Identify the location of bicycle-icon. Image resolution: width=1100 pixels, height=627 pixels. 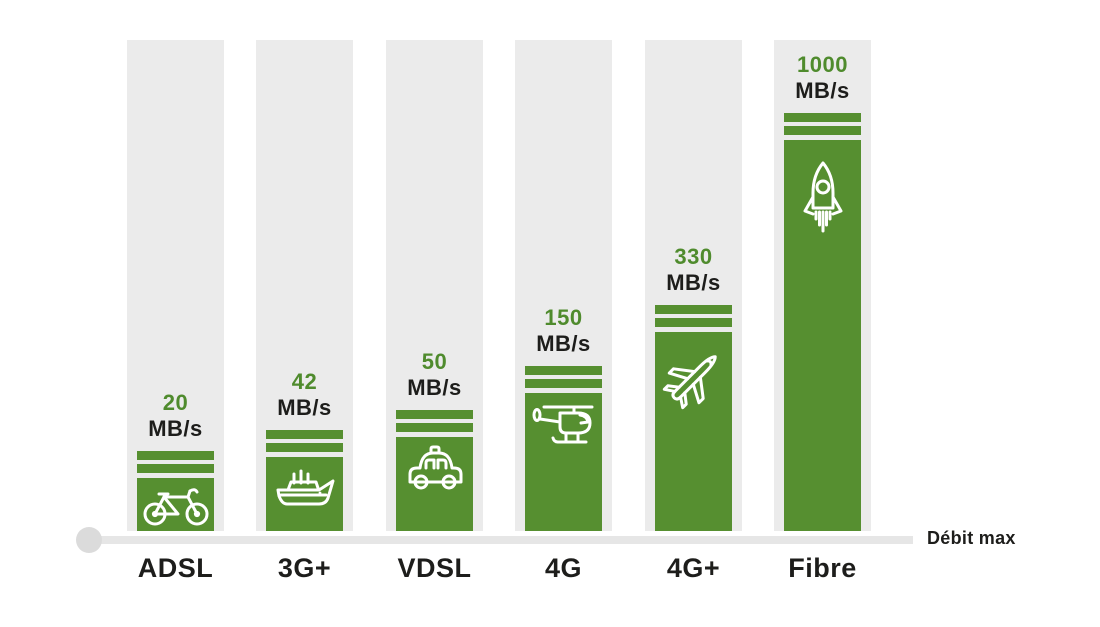
(175, 507).